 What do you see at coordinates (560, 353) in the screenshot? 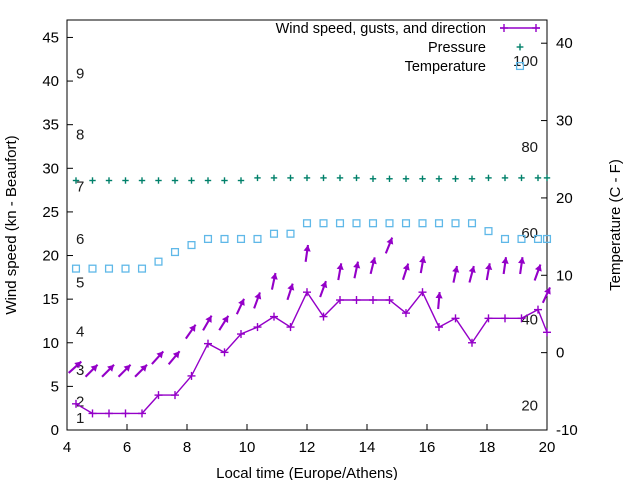
I see `y2-tick-label: 0` at bounding box center [560, 353].